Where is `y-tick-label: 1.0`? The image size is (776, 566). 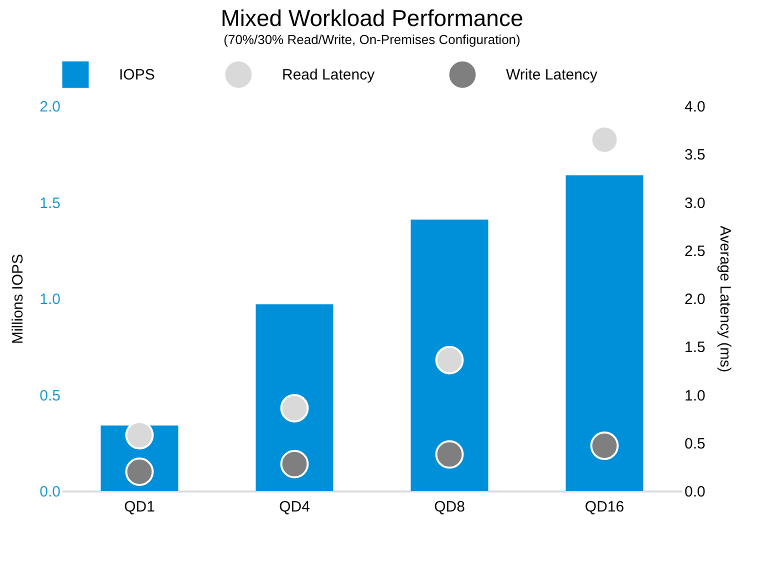
y-tick-label: 1.0 is located at coordinates (50, 299).